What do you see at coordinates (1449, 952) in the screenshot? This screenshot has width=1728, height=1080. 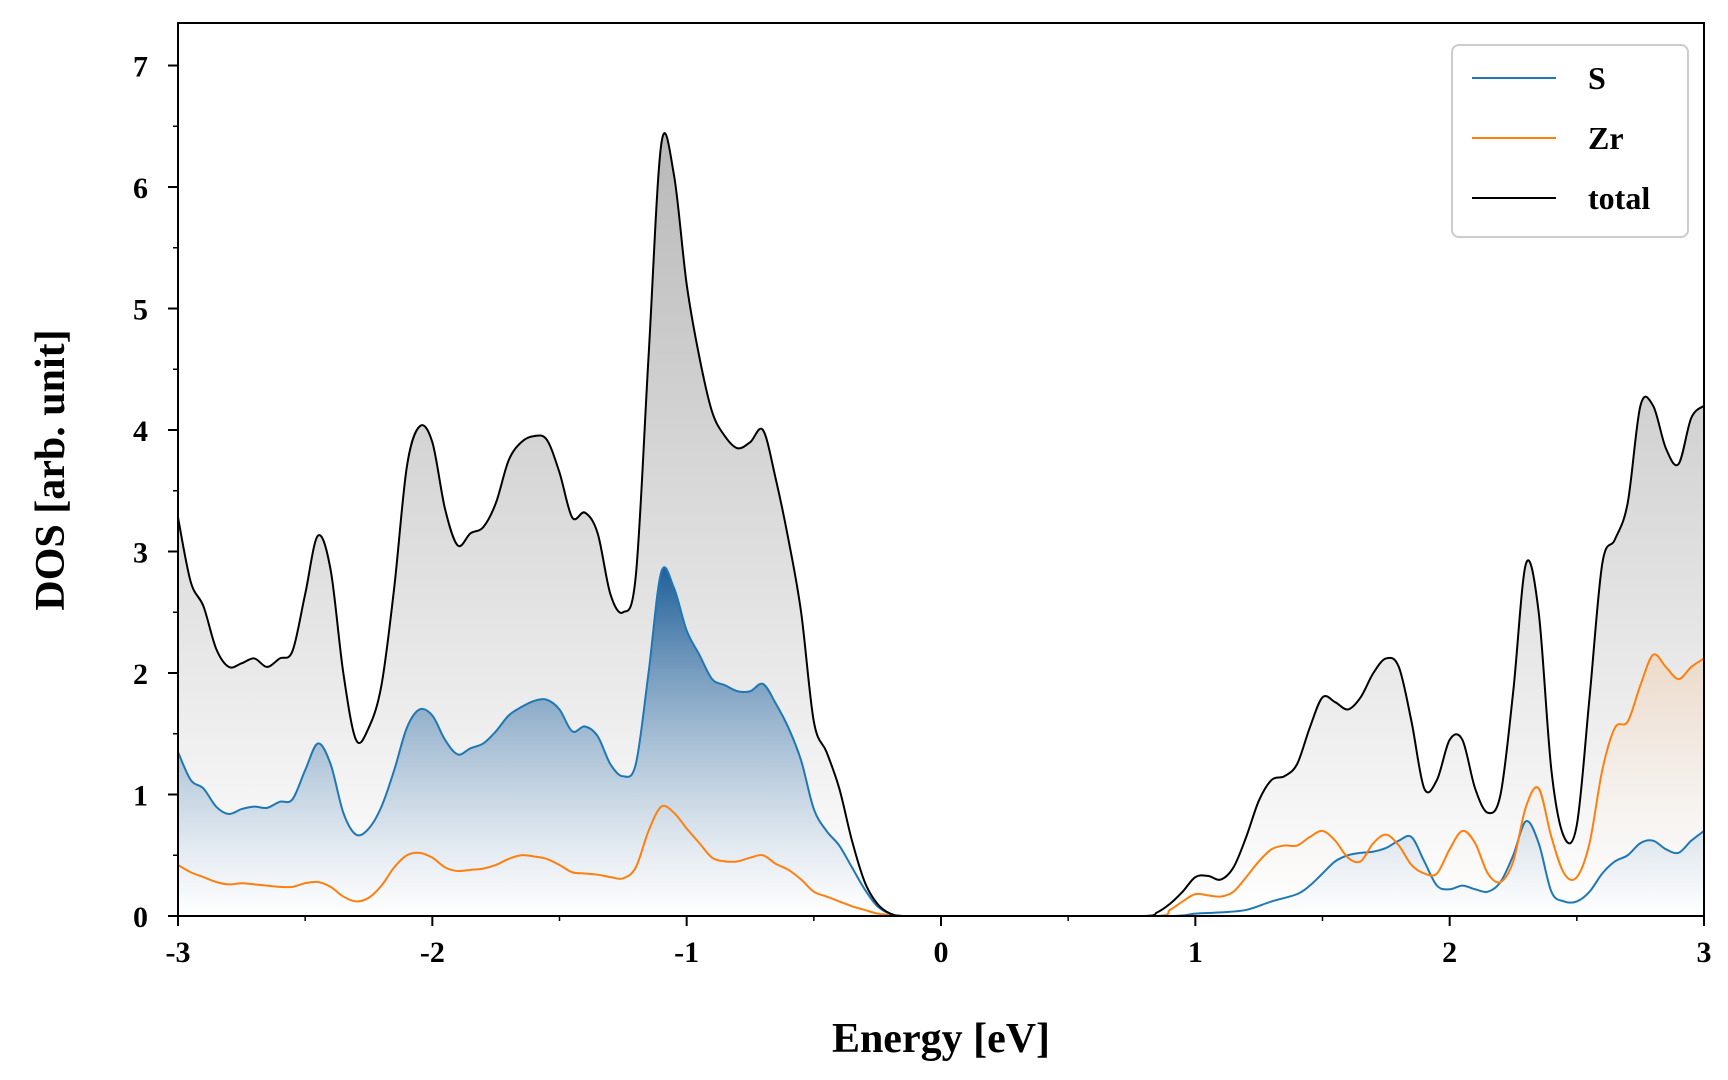 I see `x-tick-label: 2` at bounding box center [1449, 952].